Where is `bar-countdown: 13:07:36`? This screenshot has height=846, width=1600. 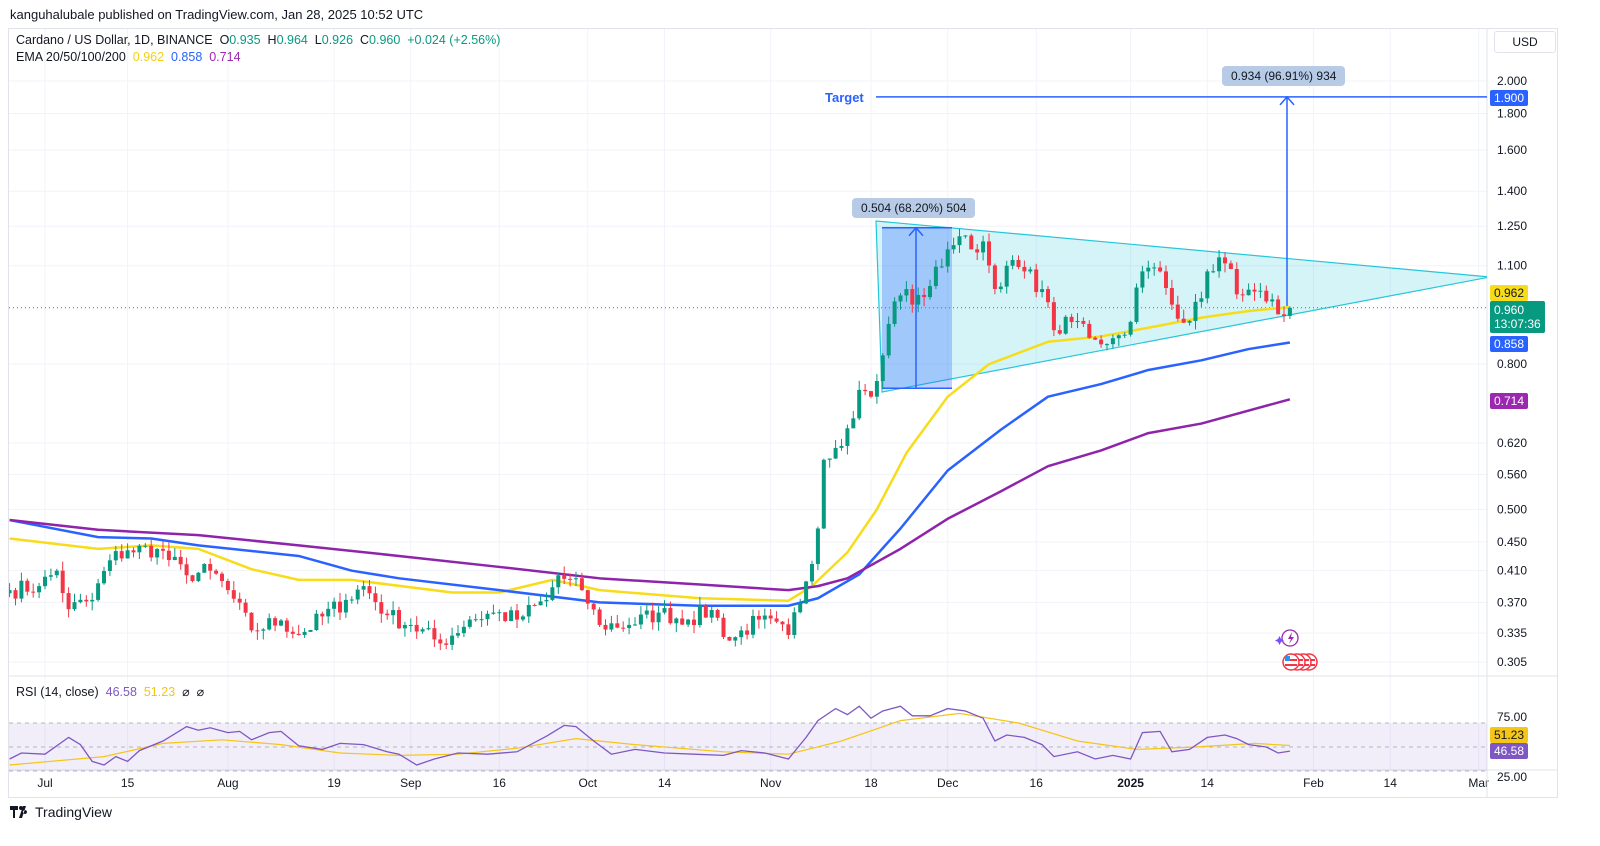
bar-countdown: 13:07:36 is located at coordinates (1517, 324).